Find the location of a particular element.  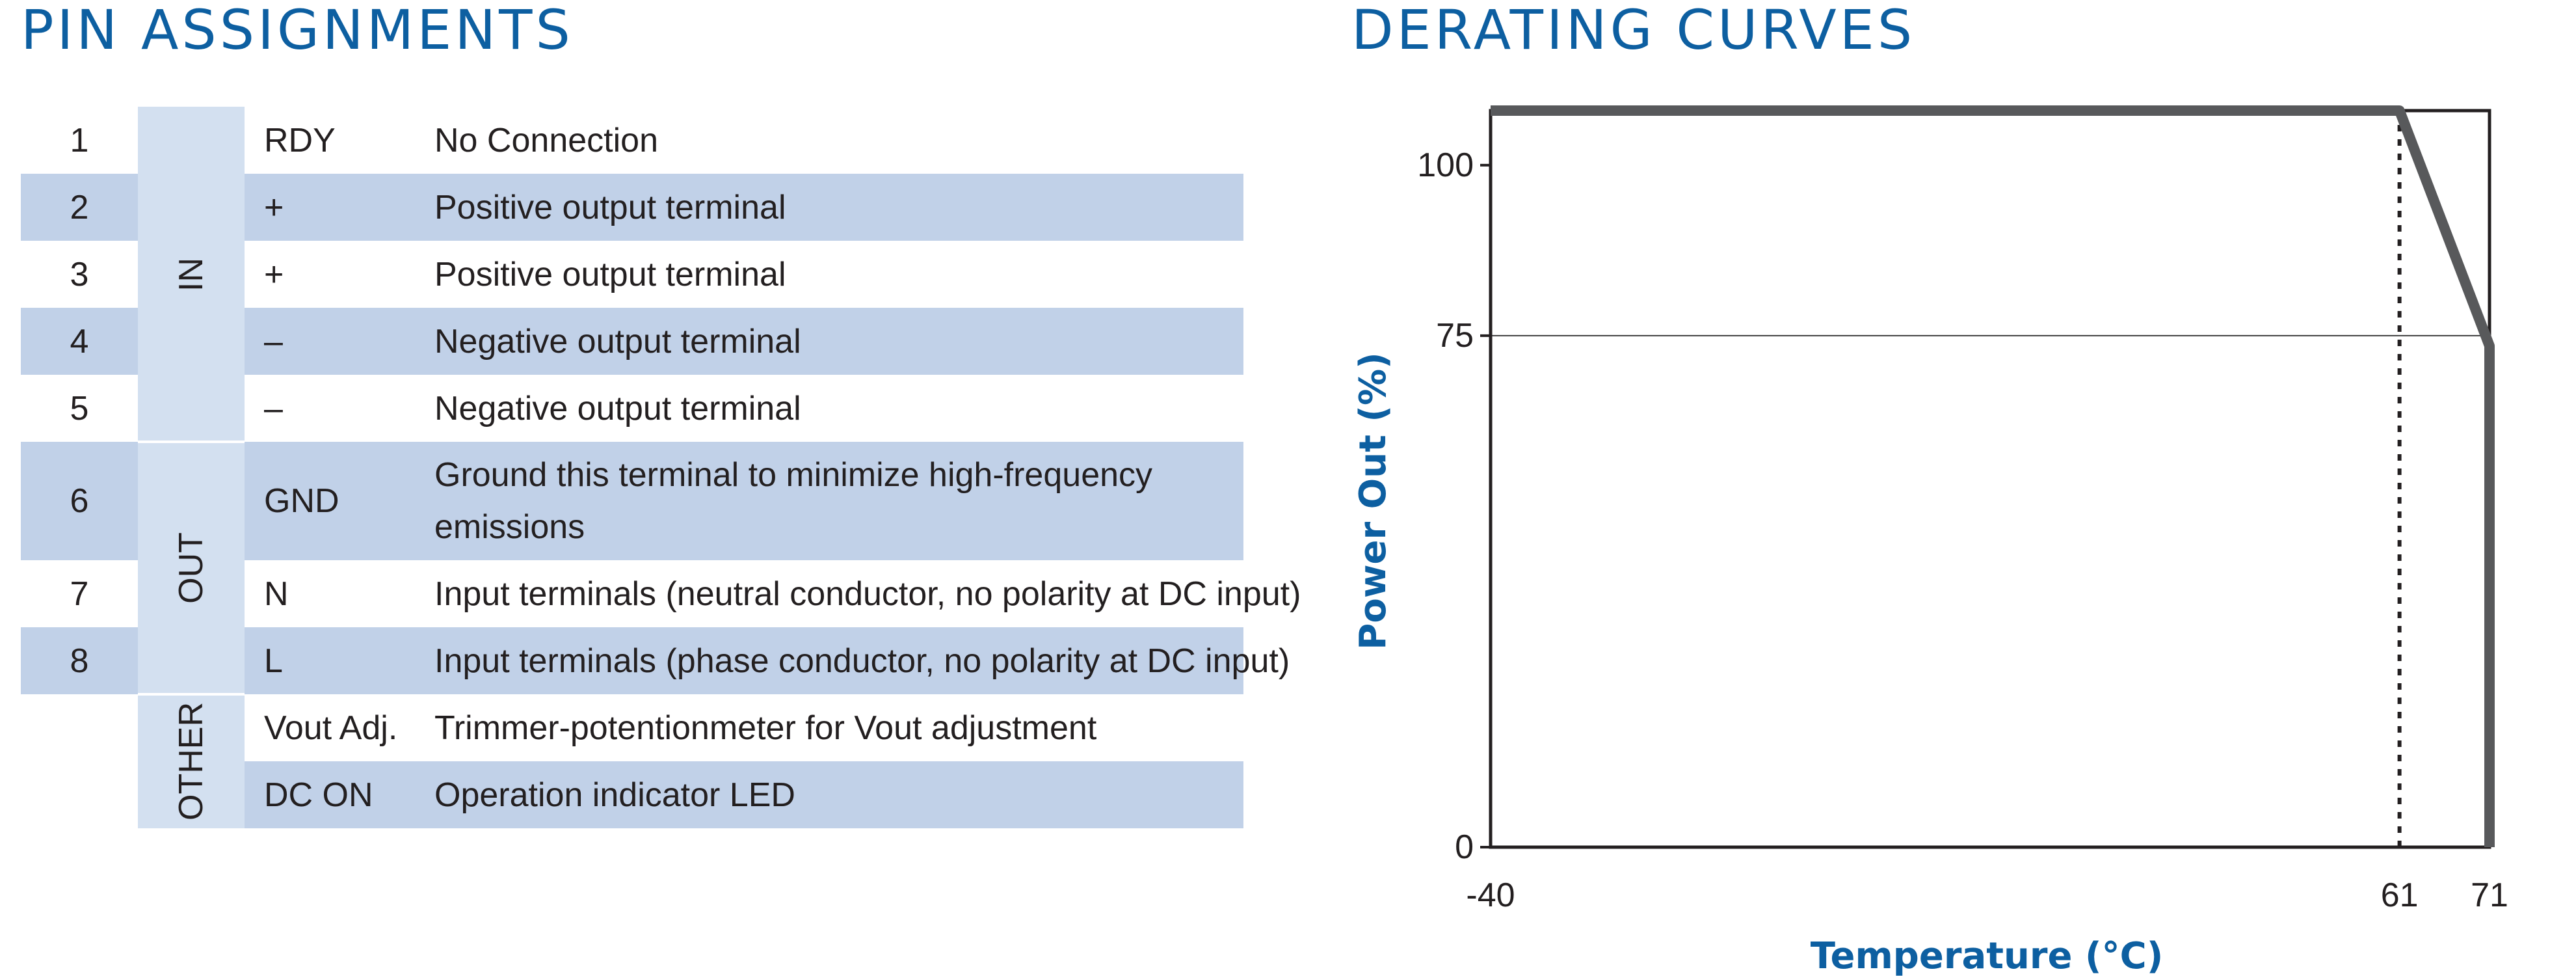

x-tick-label: 61 is located at coordinates (2399, 895).